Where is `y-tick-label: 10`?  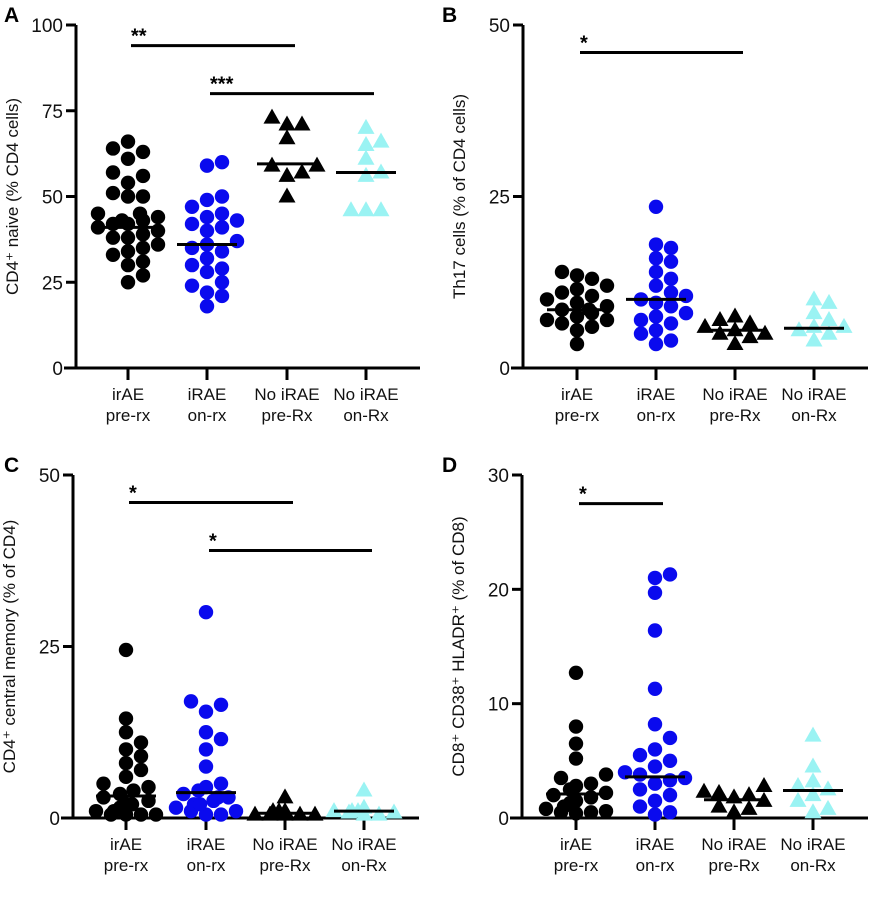 y-tick-label: 10 is located at coordinates (498, 705).